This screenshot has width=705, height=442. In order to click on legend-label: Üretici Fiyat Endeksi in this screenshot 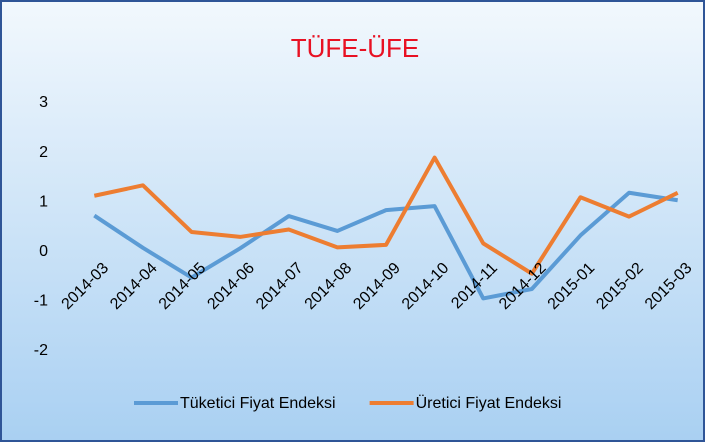, I will do `click(489, 403)`.